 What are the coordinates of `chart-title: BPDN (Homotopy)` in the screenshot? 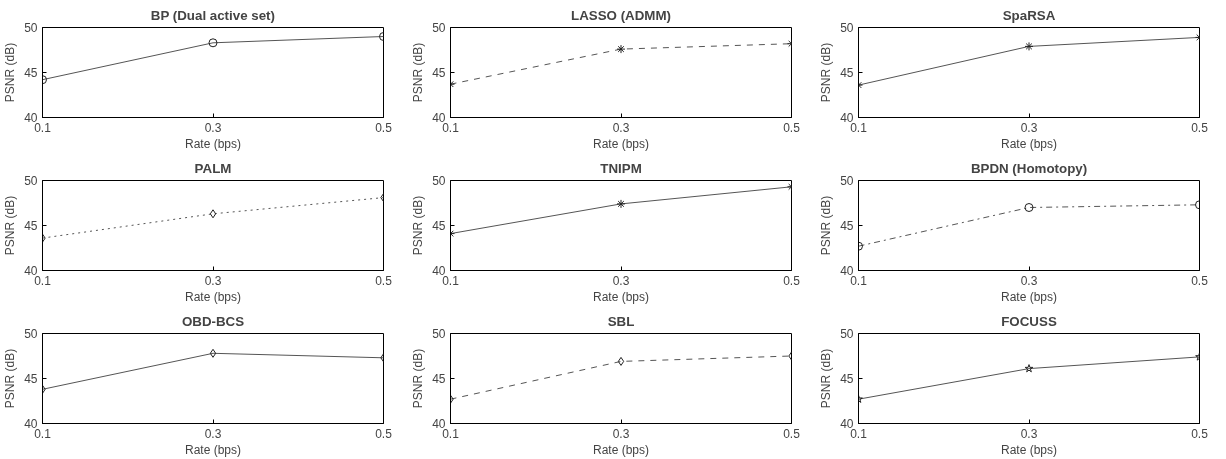 It's located at (1029, 168).